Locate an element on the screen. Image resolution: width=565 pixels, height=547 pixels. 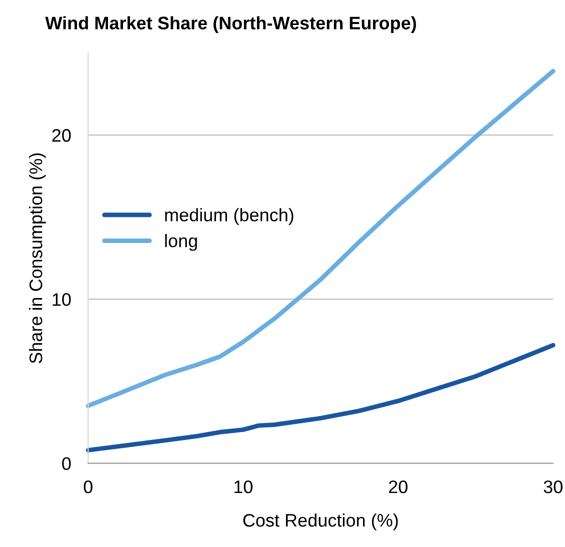
x-tick-label: 20 is located at coordinates (398, 487).